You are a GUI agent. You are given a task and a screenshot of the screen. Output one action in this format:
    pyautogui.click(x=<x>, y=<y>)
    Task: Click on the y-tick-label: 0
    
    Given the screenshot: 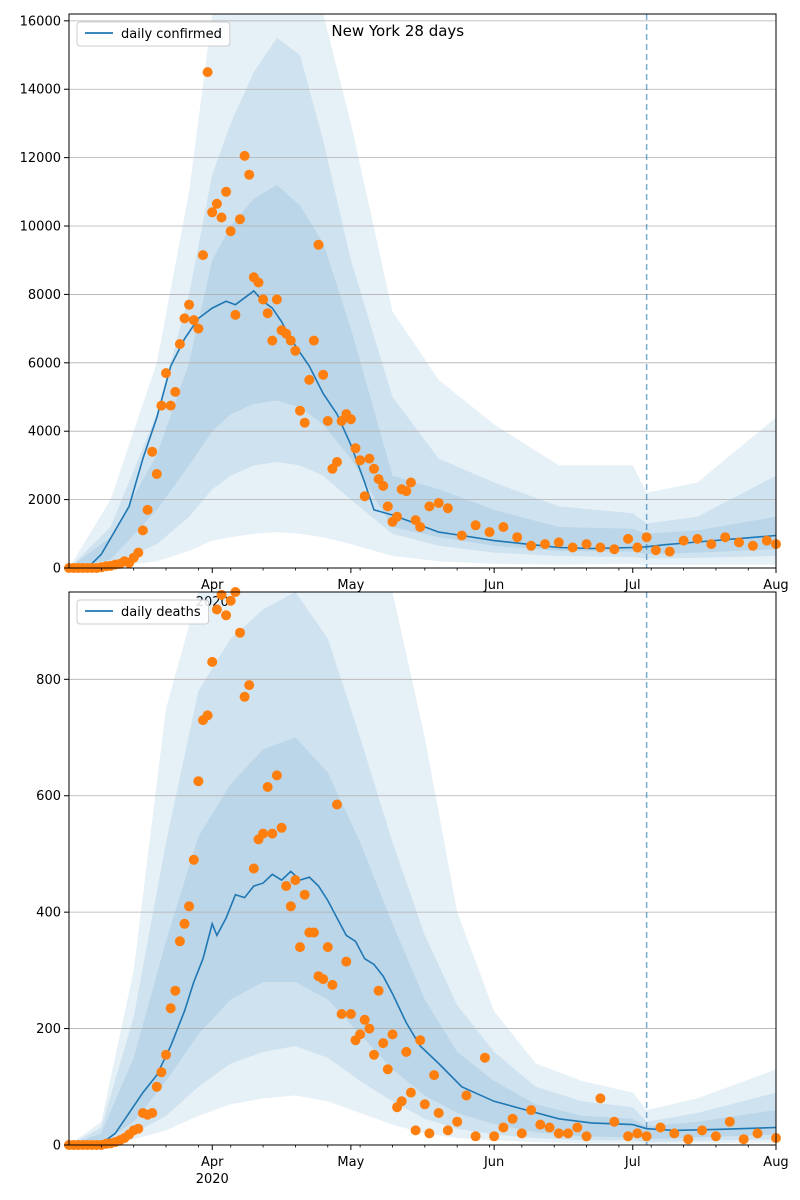 What is the action you would take?
    pyautogui.click(x=57, y=1146)
    